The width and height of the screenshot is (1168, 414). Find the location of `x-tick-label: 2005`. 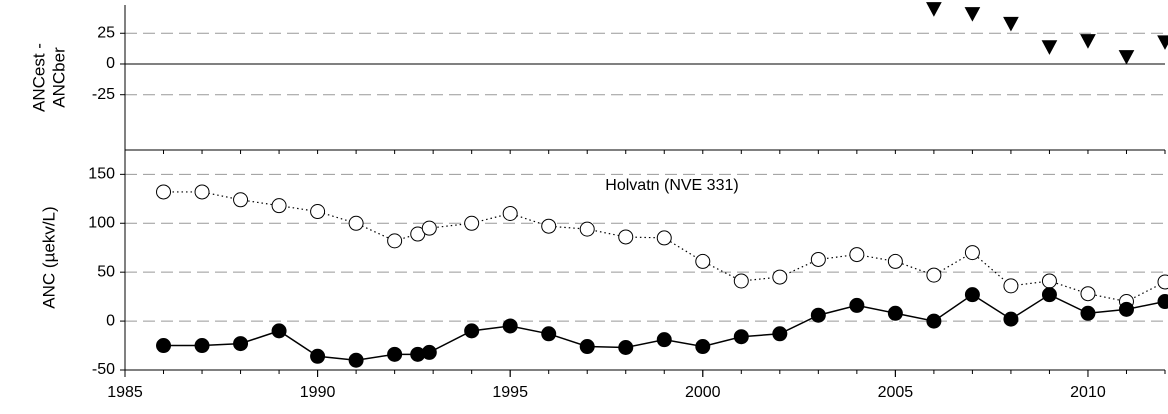

x-tick-label: 2005 is located at coordinates (896, 392).